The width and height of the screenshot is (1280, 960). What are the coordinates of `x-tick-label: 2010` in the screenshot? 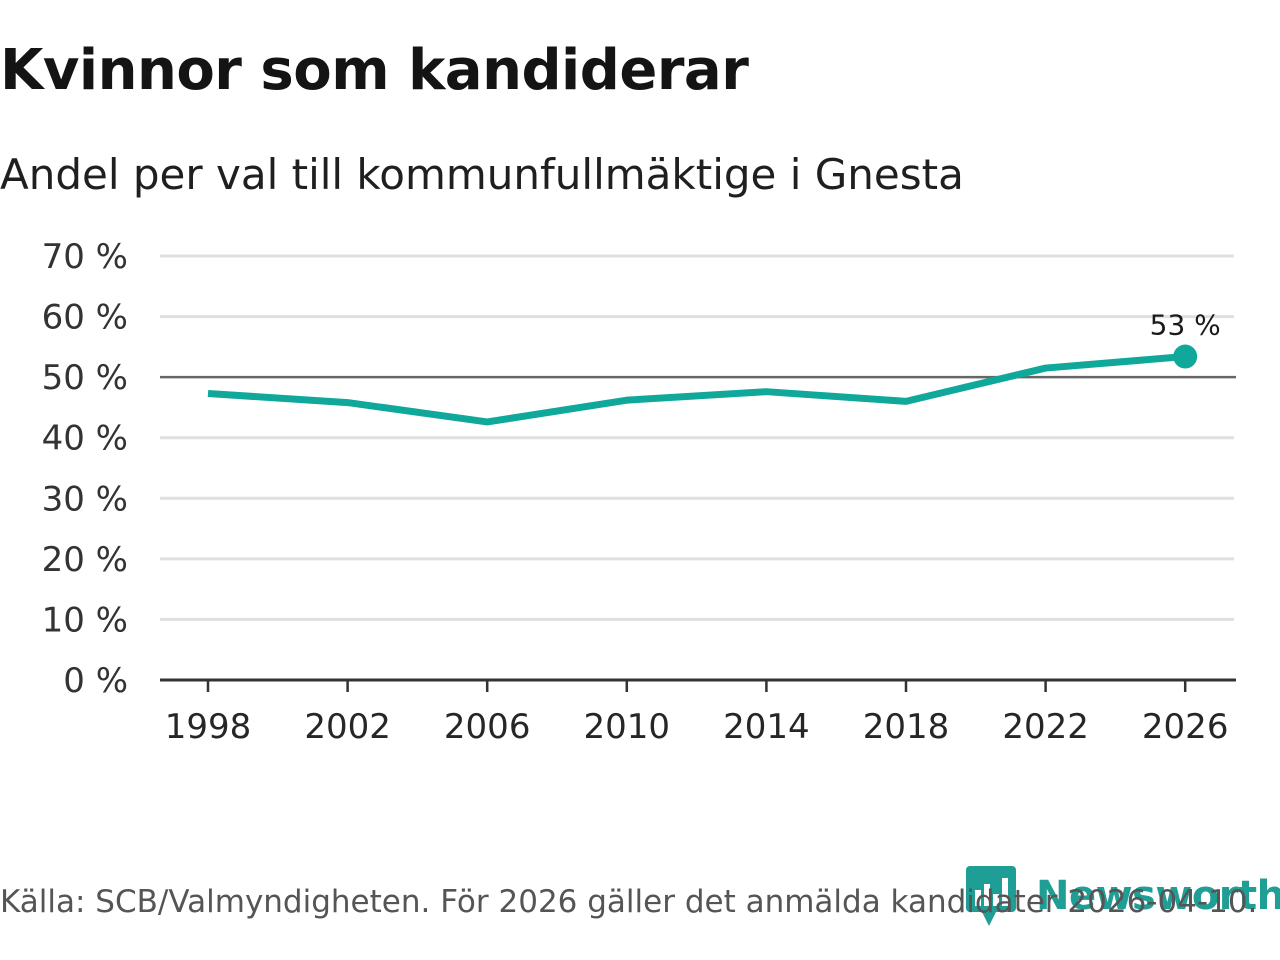 It's located at (627, 727).